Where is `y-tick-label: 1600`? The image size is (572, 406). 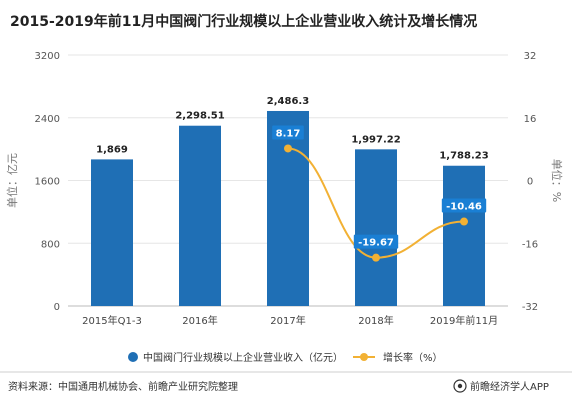
y-tick-label: 1600 is located at coordinates (47, 182).